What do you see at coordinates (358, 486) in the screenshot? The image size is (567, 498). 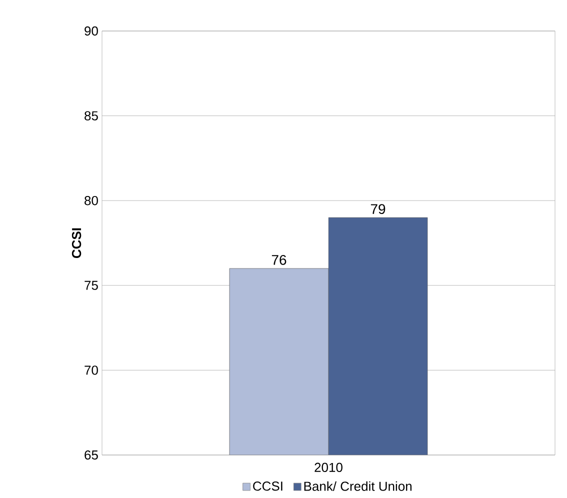 I see `legend-label: Bank/ Credit Union` at bounding box center [358, 486].